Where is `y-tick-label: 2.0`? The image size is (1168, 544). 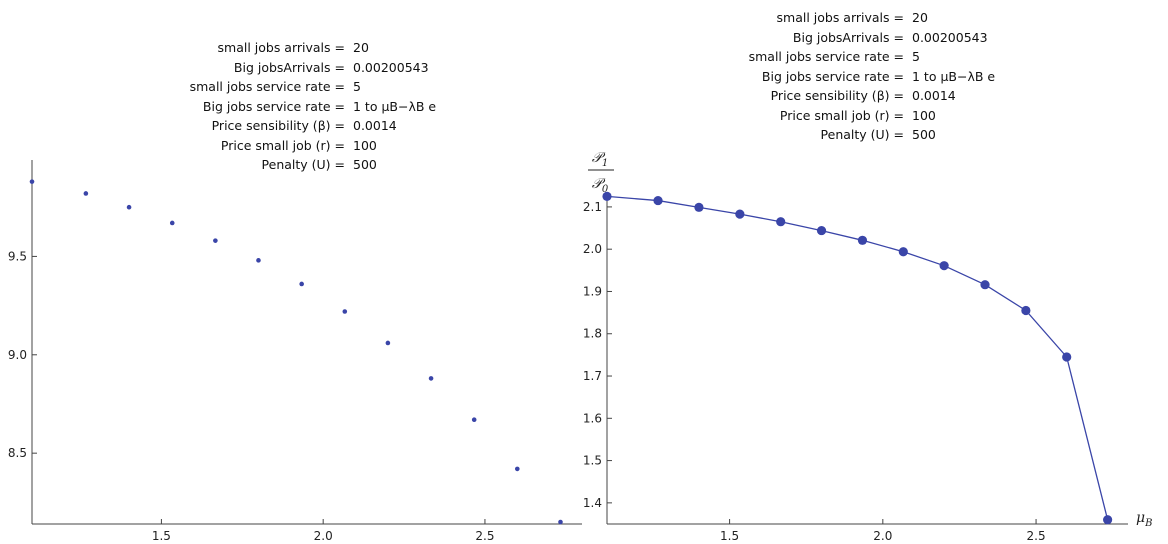 y-tick-label: 2.0 is located at coordinates (592, 249).